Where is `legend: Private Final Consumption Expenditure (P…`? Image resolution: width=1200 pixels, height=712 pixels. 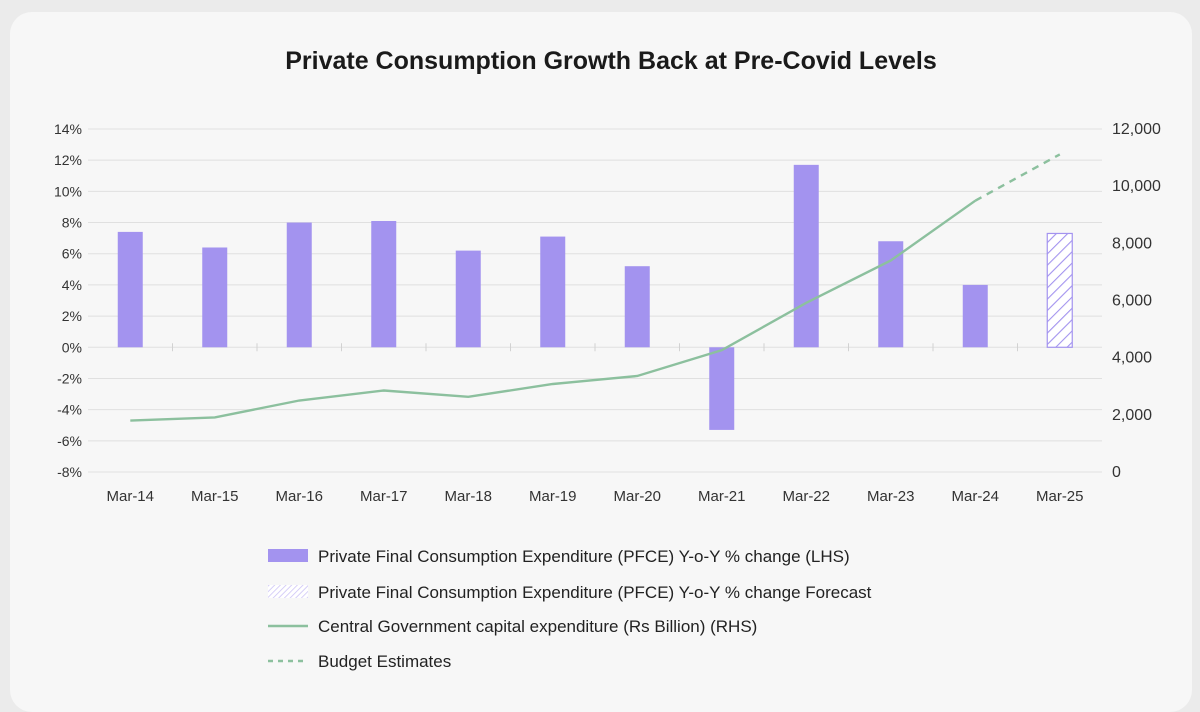
legend: Private Final Consumption Expenditure (P… is located at coordinates (570, 609).